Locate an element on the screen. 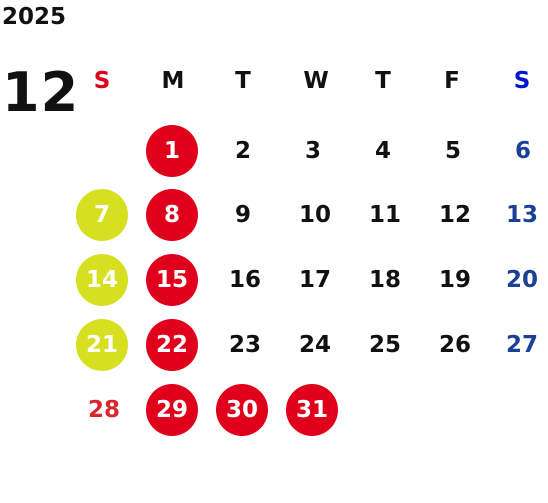  day-7: 7 is located at coordinates (102, 215).